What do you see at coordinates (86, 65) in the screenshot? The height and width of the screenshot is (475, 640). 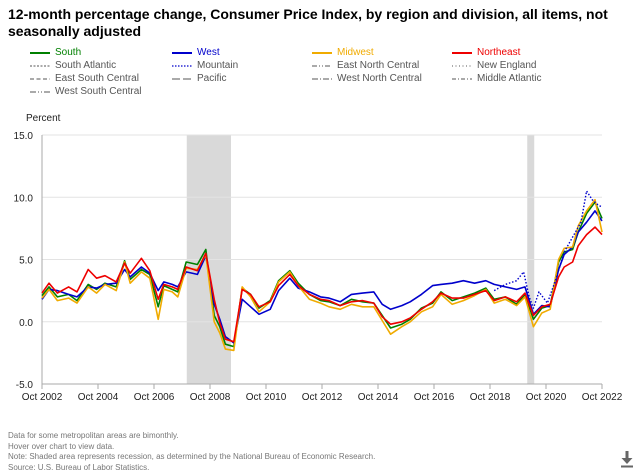 I see `legend-label: South Atlantic` at bounding box center [86, 65].